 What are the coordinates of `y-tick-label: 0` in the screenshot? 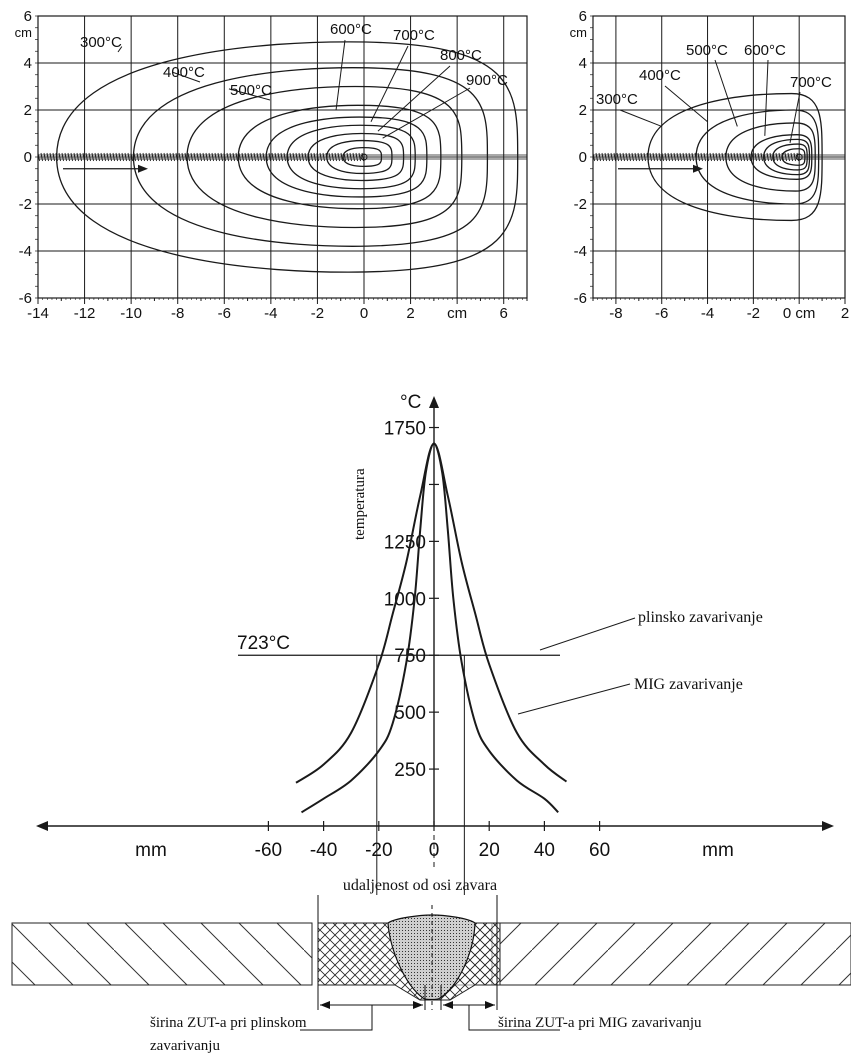 It's located at (28, 157).